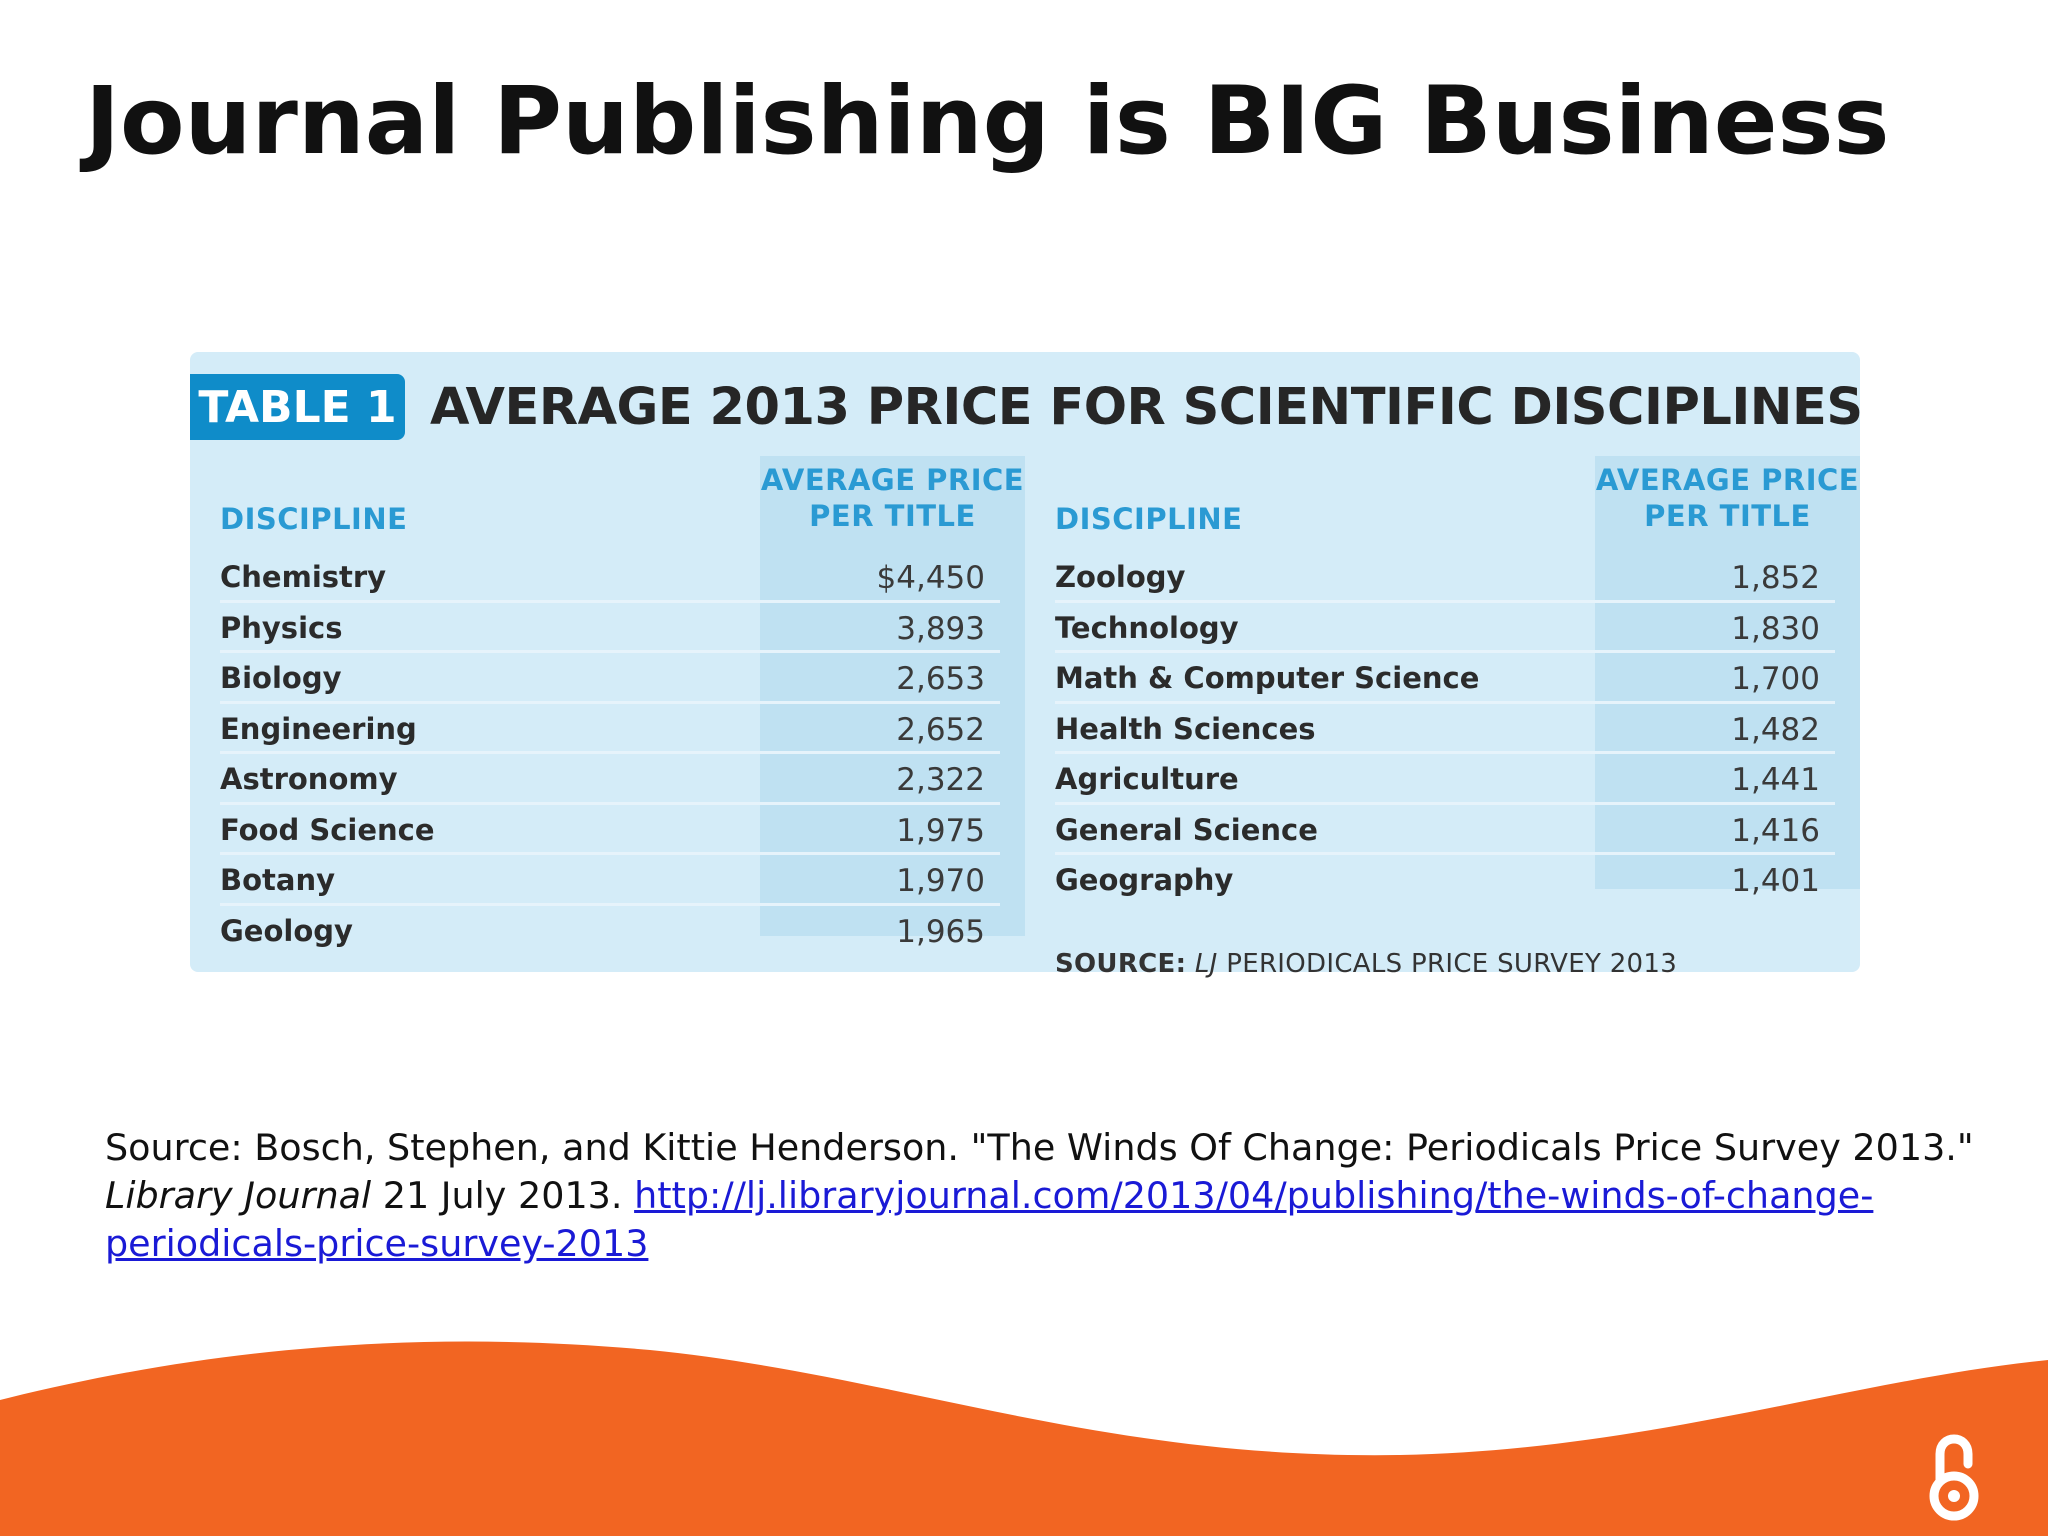 This screenshot has width=2048, height=1536. What do you see at coordinates (610, 729) in the screenshot?
I see `table-row: Engineering 2,652` at bounding box center [610, 729].